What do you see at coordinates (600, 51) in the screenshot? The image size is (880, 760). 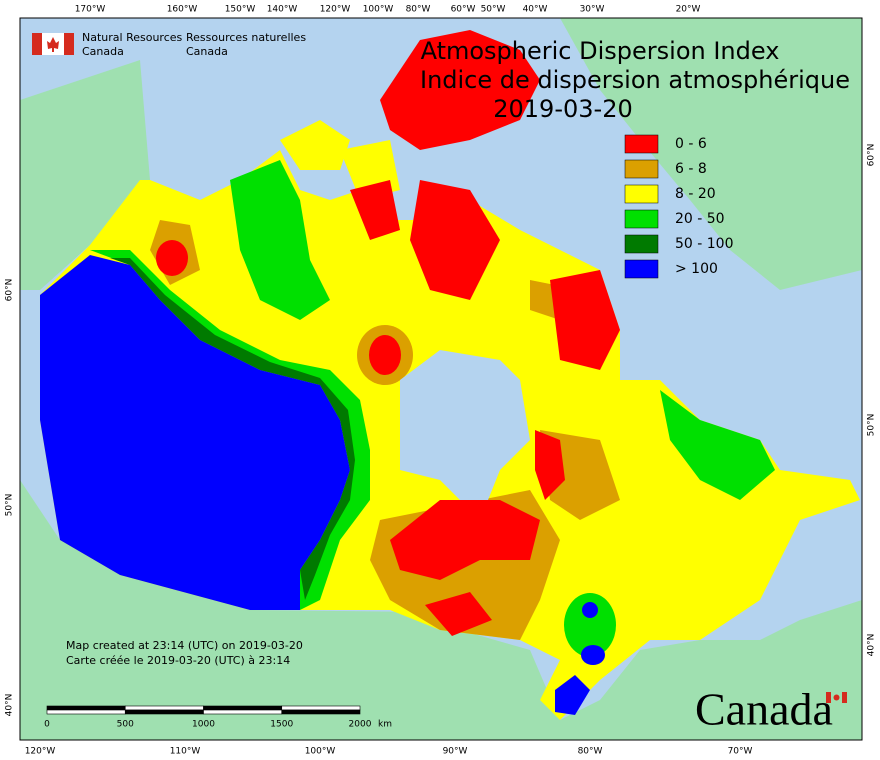 I see `title-en: Atmospheric Dispersion Index` at bounding box center [600, 51].